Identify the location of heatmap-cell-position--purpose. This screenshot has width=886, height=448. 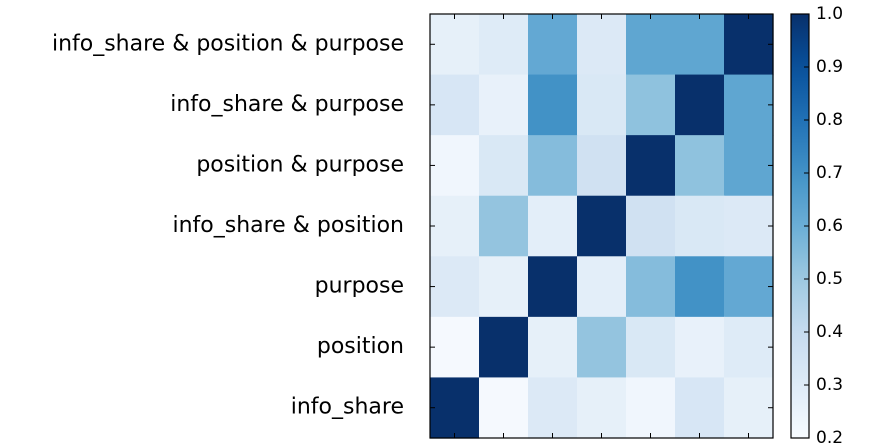
(553, 347).